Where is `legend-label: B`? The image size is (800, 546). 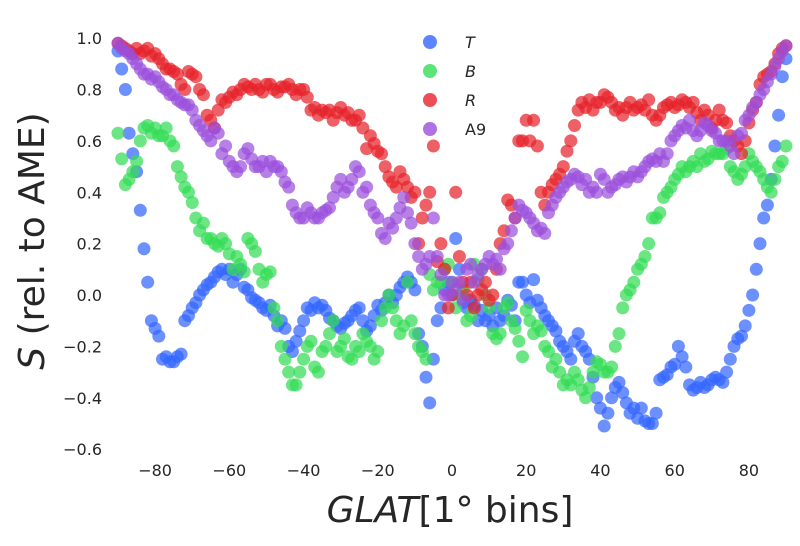
legend-label: B is located at coordinates (470, 71).